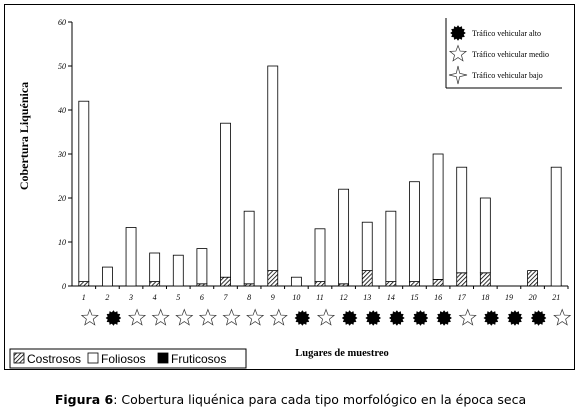 Image resolution: width=581 pixels, height=414 pixels. Describe the element at coordinates (198, 359) in the screenshot. I see `type-legend-label-fruticosos: Fruticosos` at that location.